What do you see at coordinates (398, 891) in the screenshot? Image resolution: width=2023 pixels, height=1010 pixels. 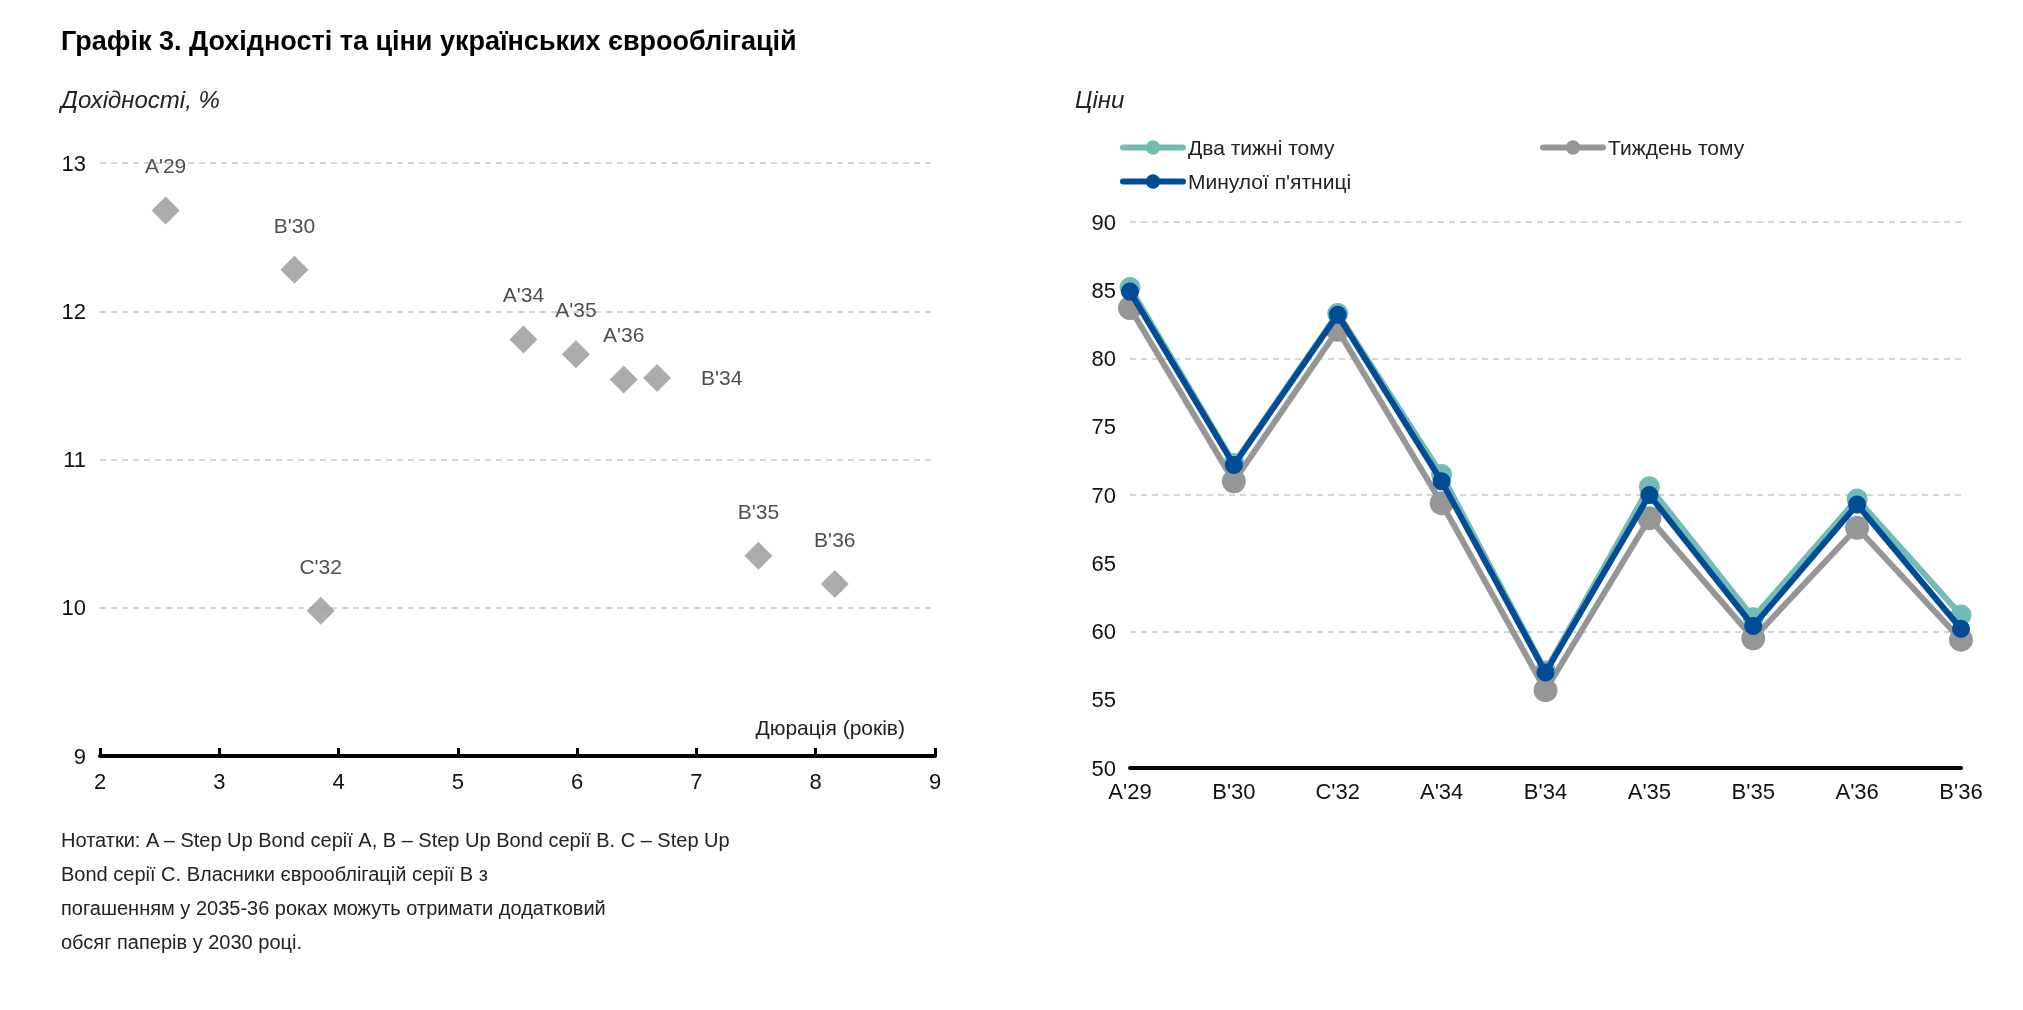 I see `text: Нотатки: A – Step Up Bond серії A, B – Step Up Bond серії B. C – Step Up Bond серії C. Власники єврооблігацій серії B з погашенням у 2035-36 роках можуть отримати додатковий обсяг паперів у 2030 році.` at bounding box center [398, 891].